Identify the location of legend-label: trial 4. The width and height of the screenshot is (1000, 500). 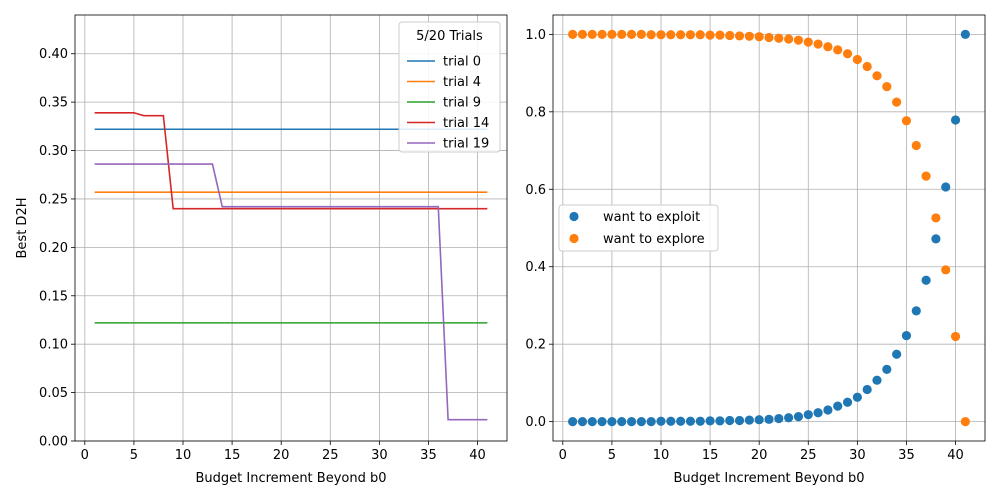
(462, 82).